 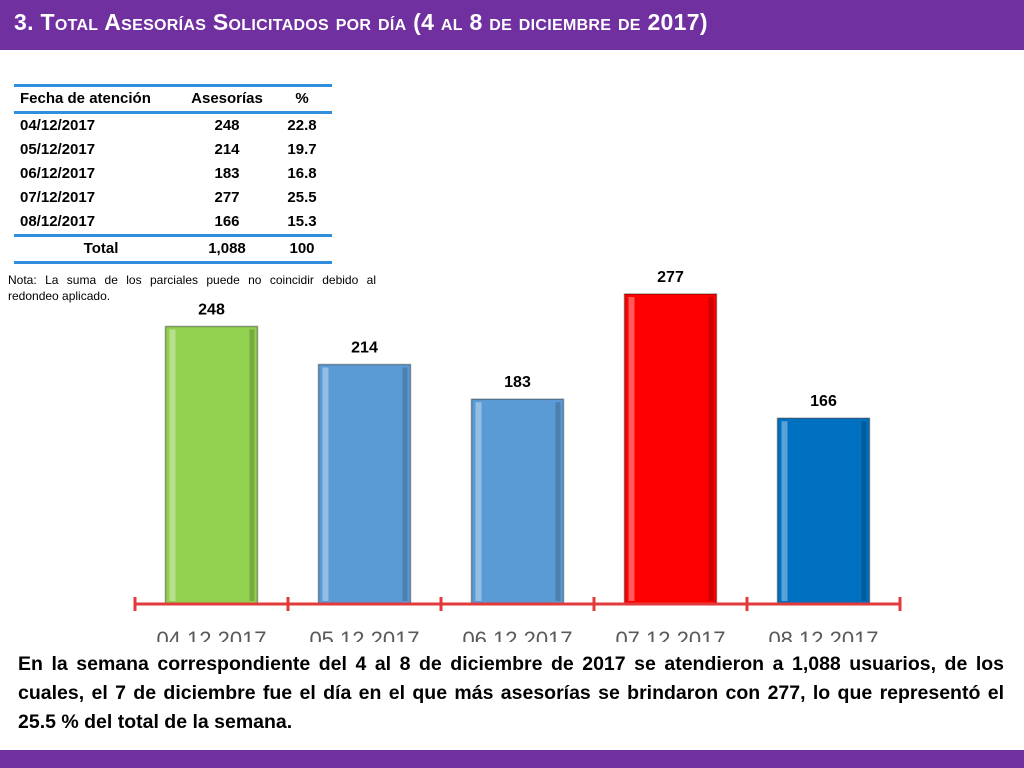 I want to click on table-cell-count: 183, so click(x=227, y=173).